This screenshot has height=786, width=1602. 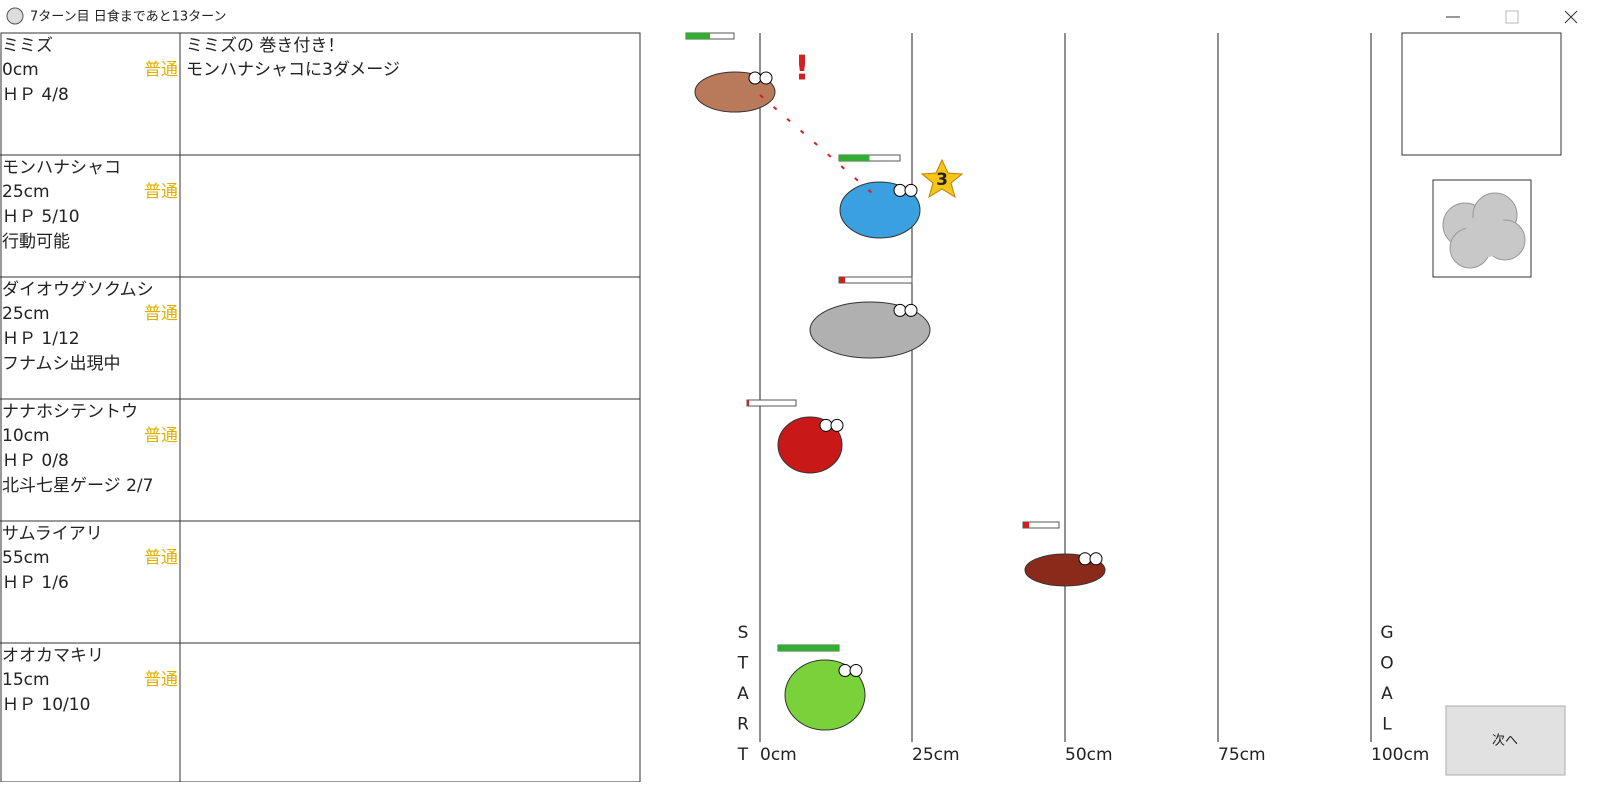 I want to click on goal-letter: A, so click(x=1387, y=694).